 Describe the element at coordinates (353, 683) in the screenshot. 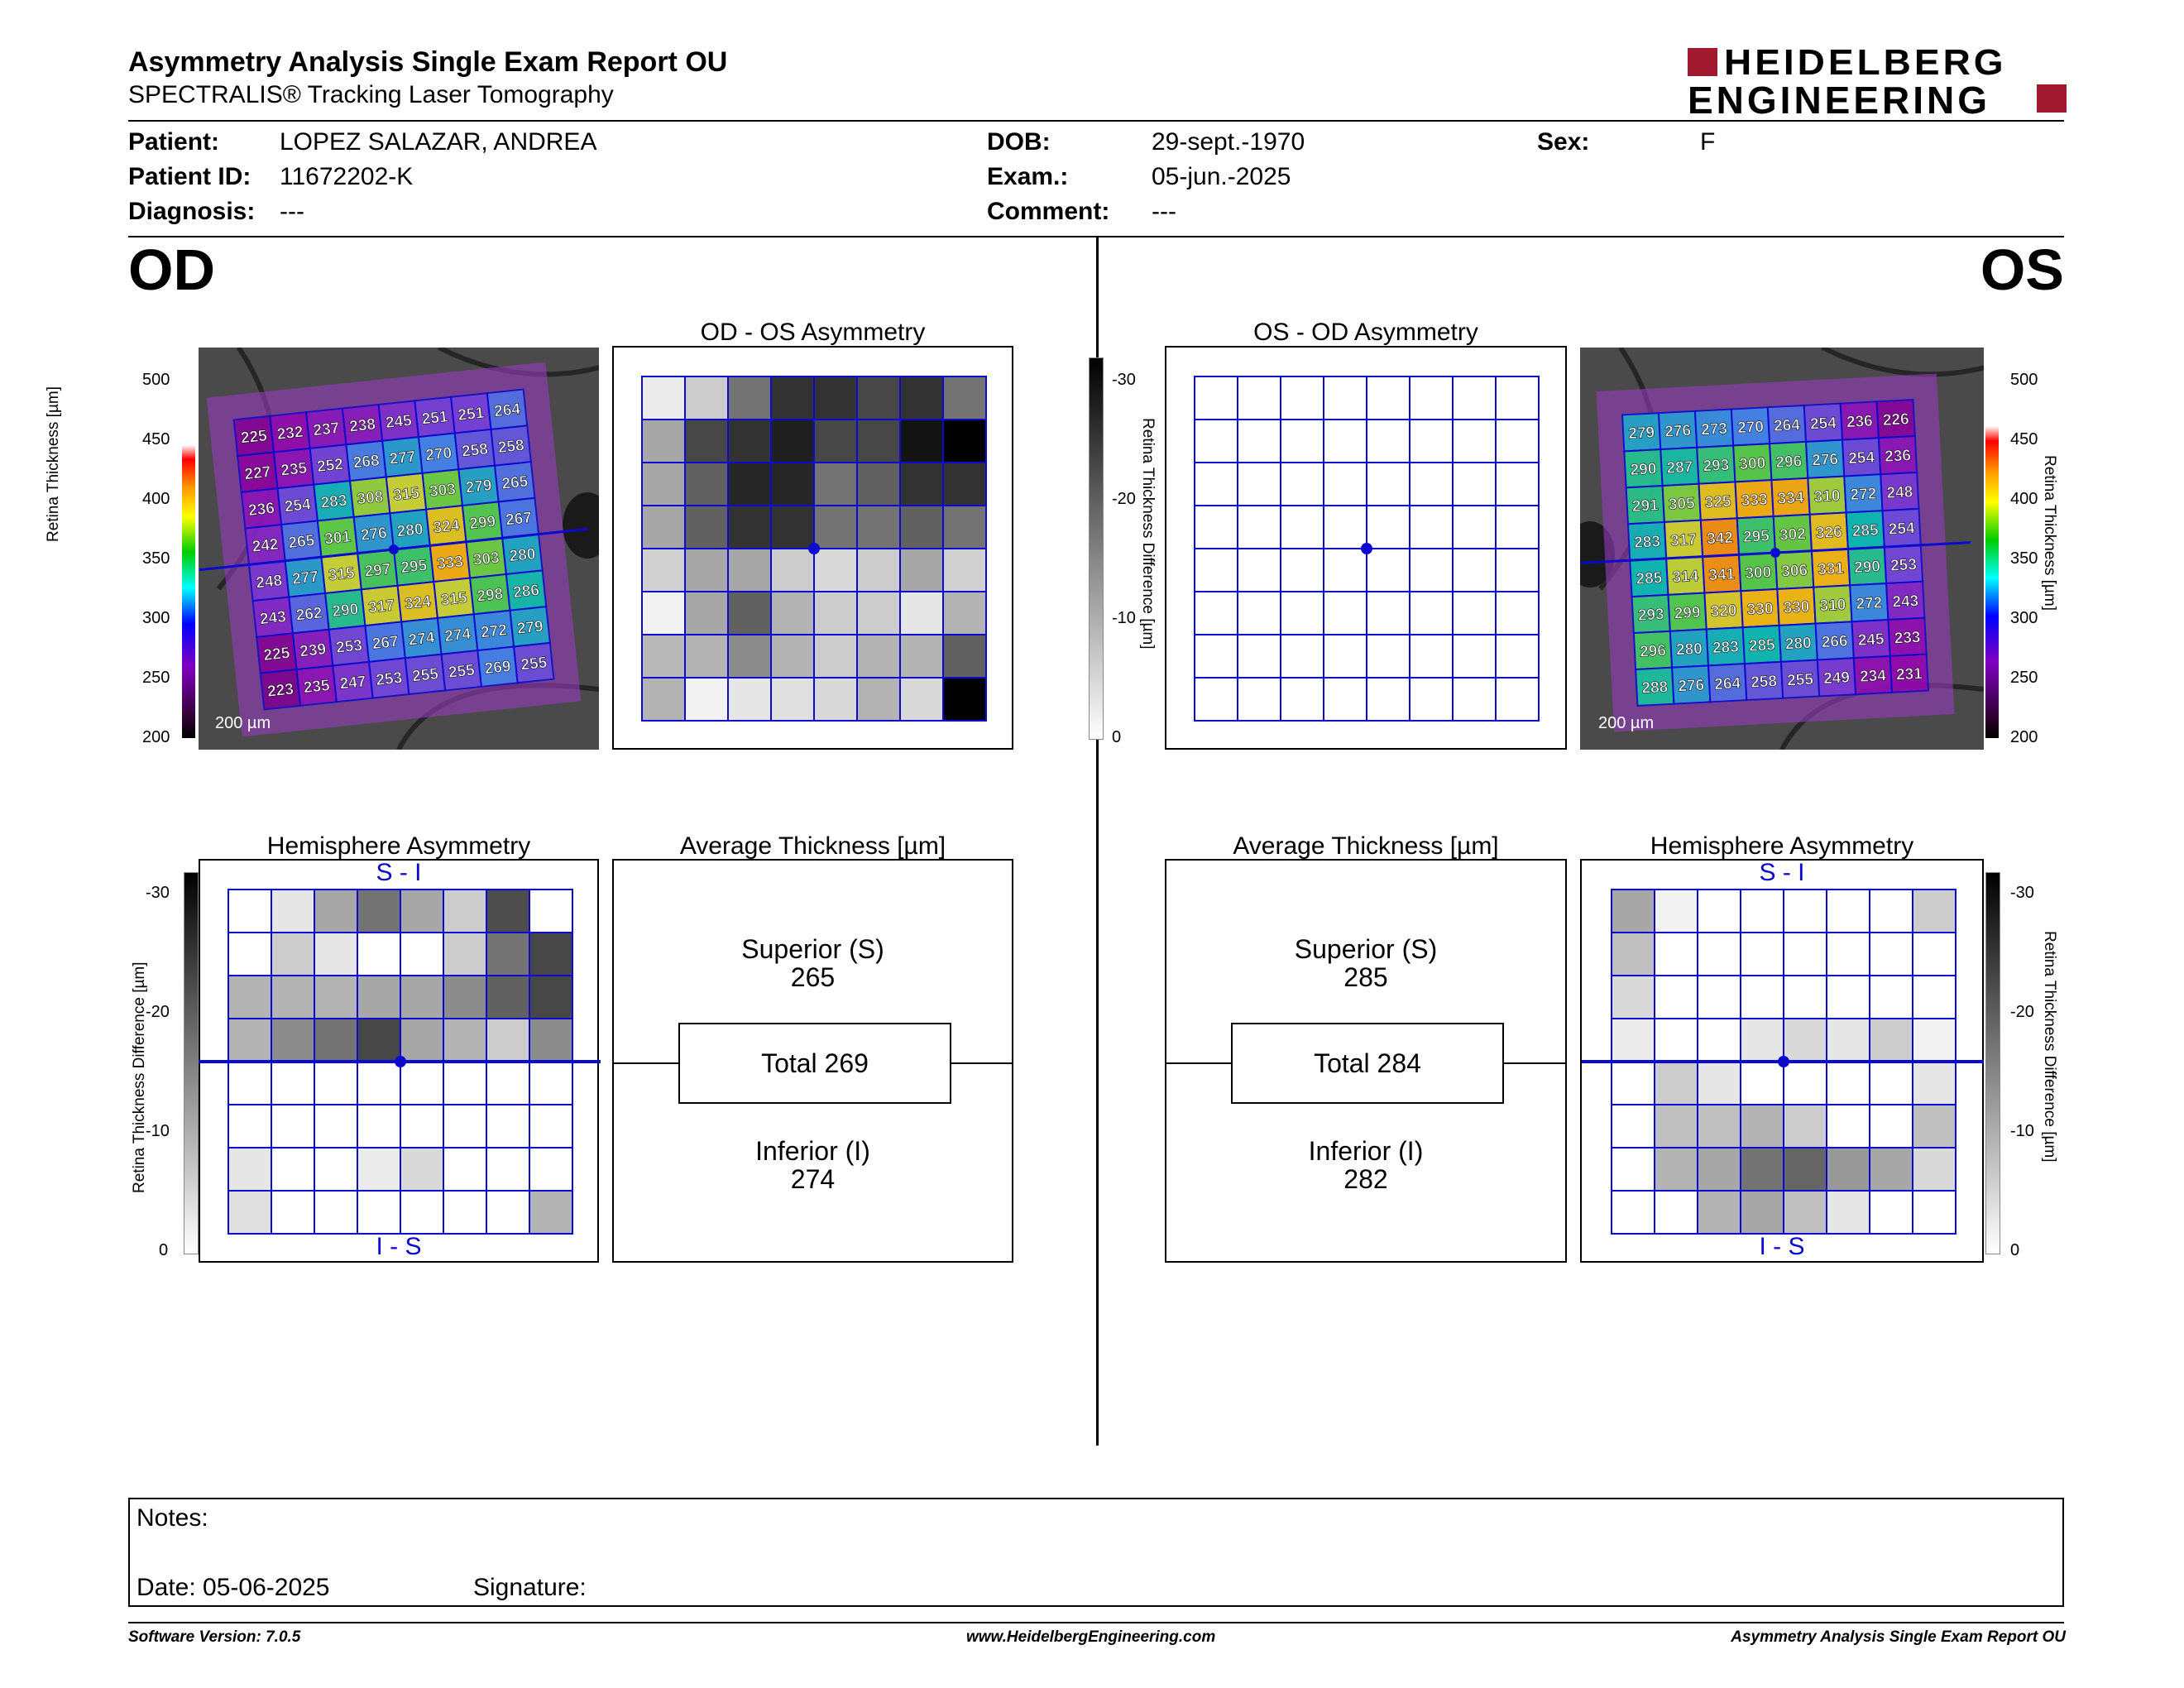

I see `od-map-value: 247` at that location.